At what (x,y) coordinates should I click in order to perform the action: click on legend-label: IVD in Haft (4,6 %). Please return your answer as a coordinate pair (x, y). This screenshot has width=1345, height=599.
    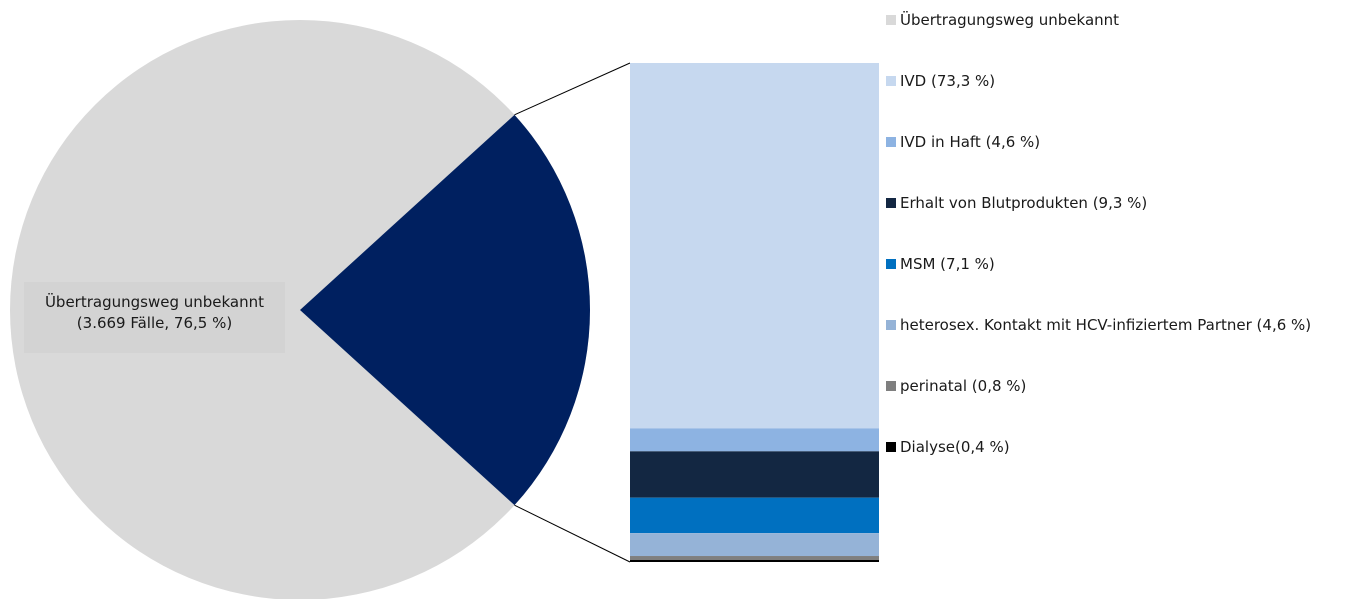
    Looking at the image, I should click on (970, 142).